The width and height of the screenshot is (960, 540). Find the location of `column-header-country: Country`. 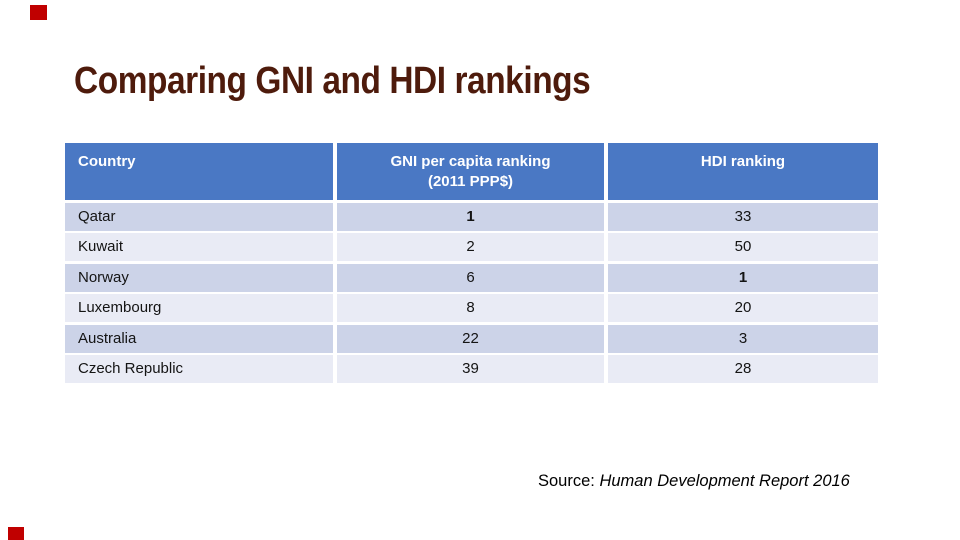

column-header-country: Country is located at coordinates (201, 171).